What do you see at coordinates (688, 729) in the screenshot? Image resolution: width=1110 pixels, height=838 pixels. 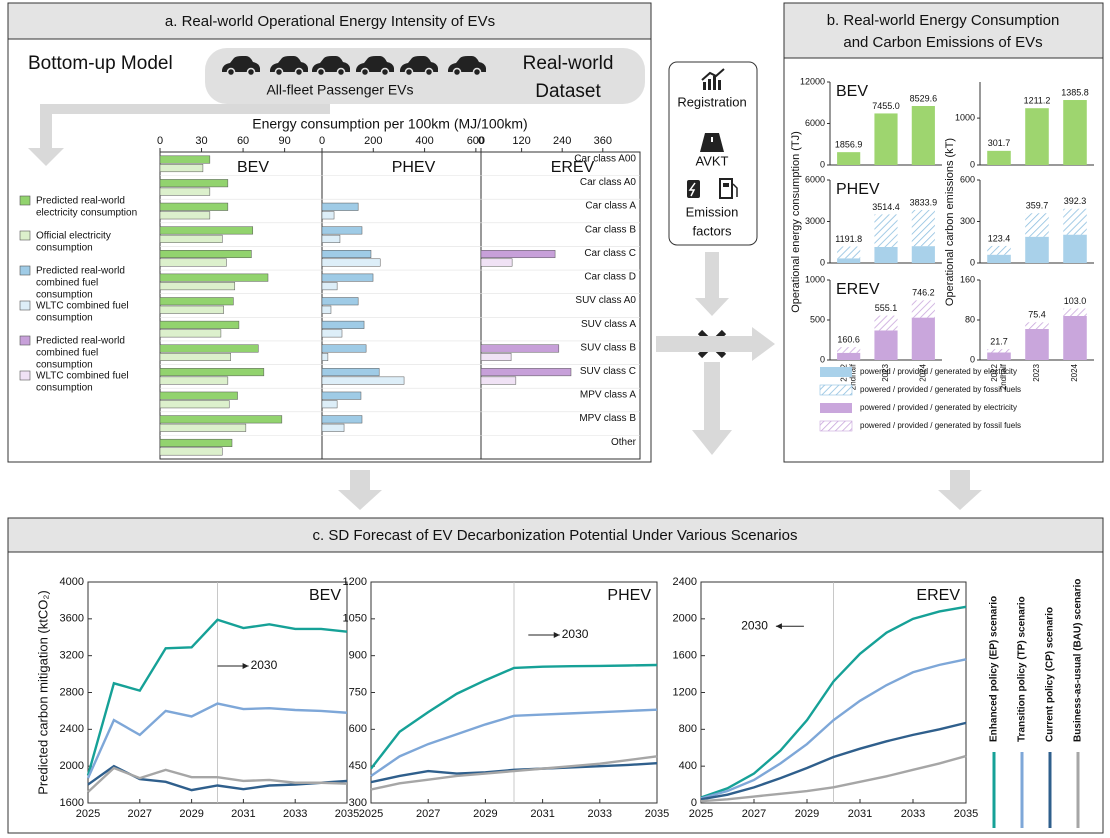 I see `y-tick-label: 800` at bounding box center [688, 729].